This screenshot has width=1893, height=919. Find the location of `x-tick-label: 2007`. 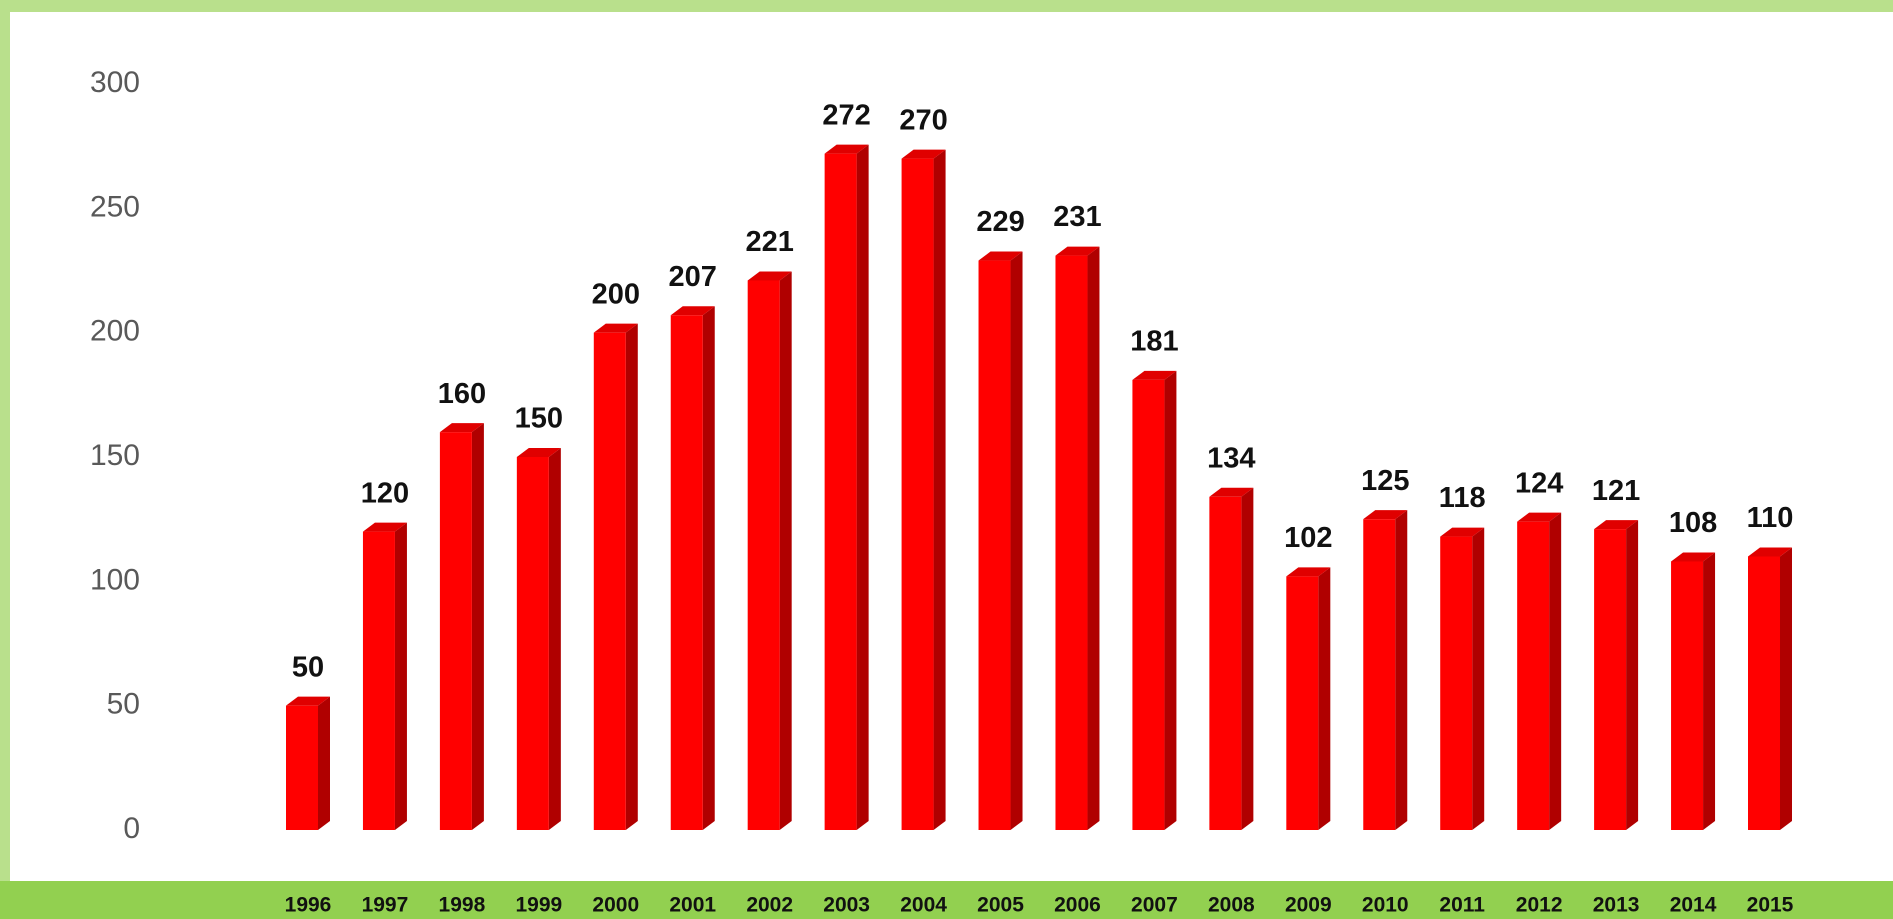

x-tick-label: 2007 is located at coordinates (1154, 905).